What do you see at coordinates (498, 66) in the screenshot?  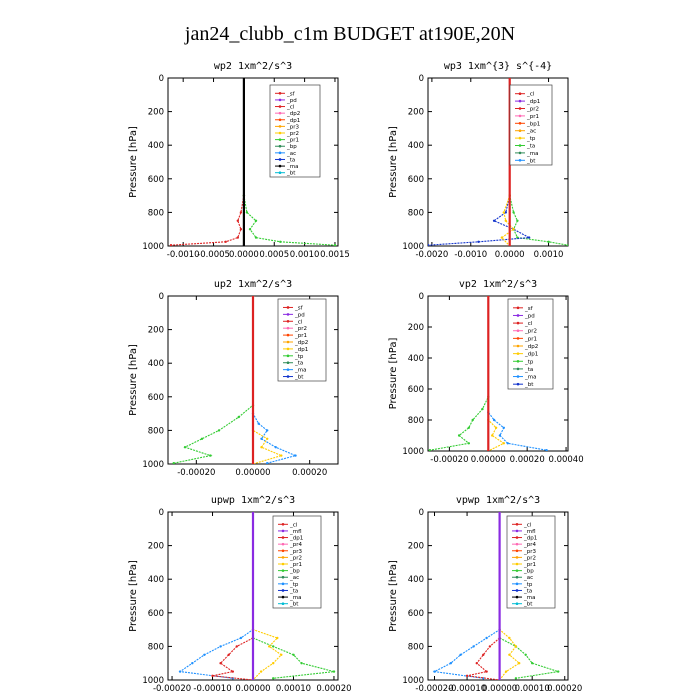 I see `panel-title: wp3 1xm^{3} s^{-4}` at bounding box center [498, 66].